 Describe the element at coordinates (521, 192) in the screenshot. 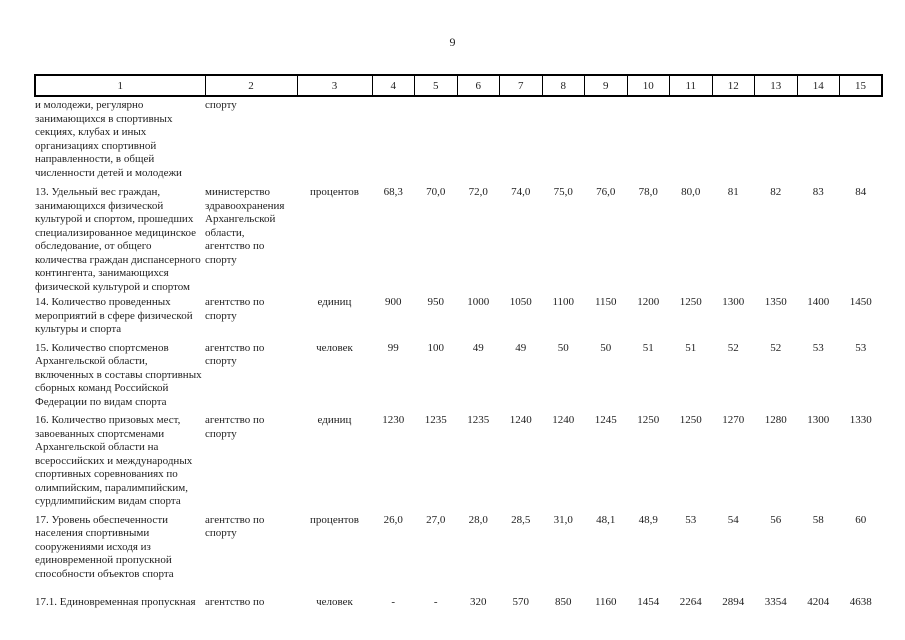

I see `value-cell: 74,0` at that location.